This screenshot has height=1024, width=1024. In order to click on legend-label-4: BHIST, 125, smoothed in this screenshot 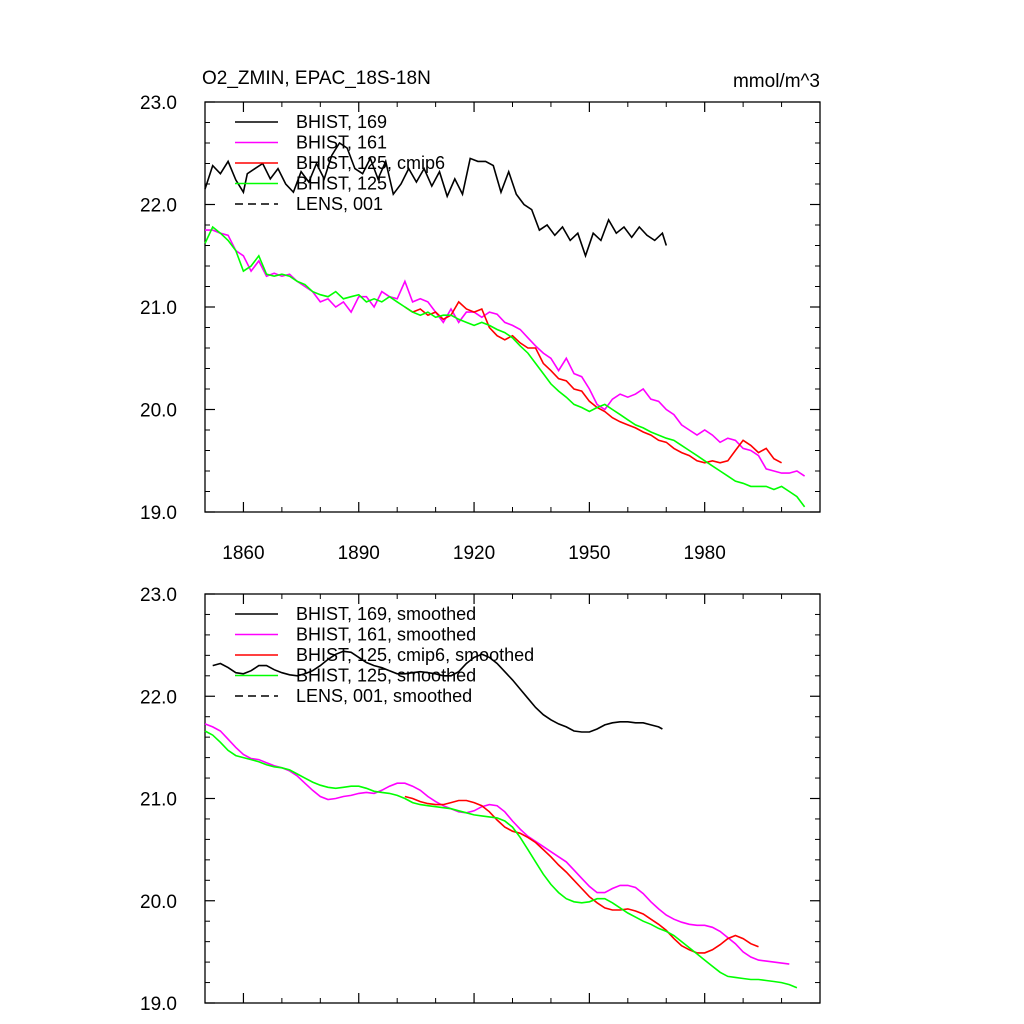, I will do `click(386, 676)`.